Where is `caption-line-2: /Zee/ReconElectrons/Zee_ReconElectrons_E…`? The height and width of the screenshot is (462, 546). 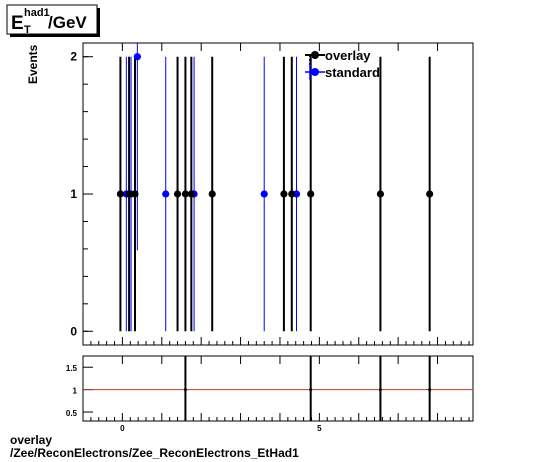
caption-line-2: /Zee/ReconElectrons/Zee_ReconElectrons_E… is located at coordinates (154, 453).